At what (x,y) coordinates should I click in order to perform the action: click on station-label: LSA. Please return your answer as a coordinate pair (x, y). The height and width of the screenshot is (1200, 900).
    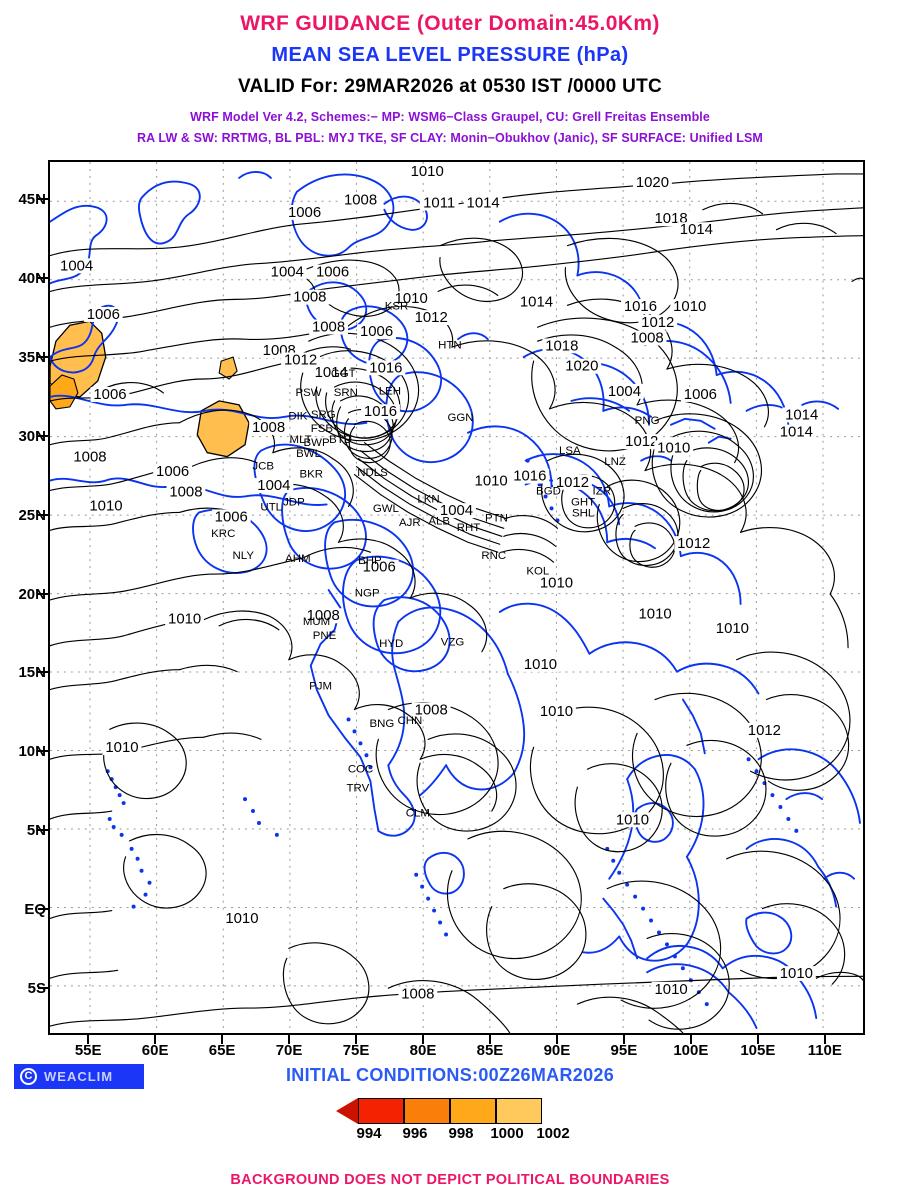
    Looking at the image, I should click on (570, 451).